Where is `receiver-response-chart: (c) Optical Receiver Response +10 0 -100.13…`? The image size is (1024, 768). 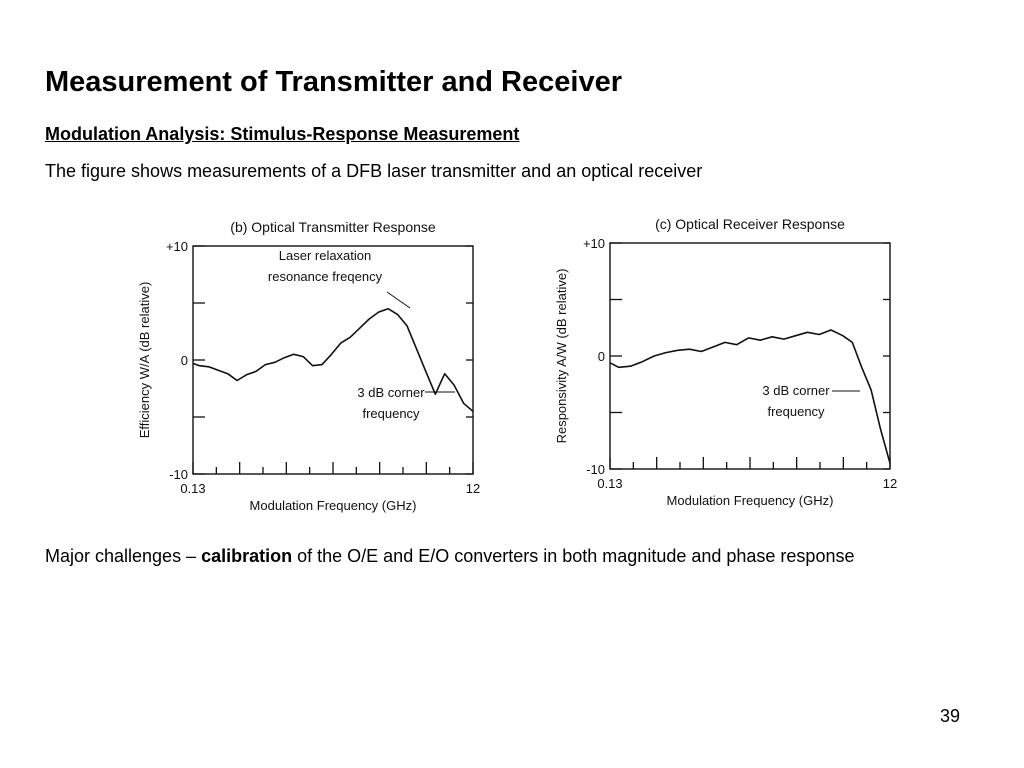 receiver-response-chart: (c) Optical Receiver Response +10 0 -100.13… is located at coordinates (725, 362).